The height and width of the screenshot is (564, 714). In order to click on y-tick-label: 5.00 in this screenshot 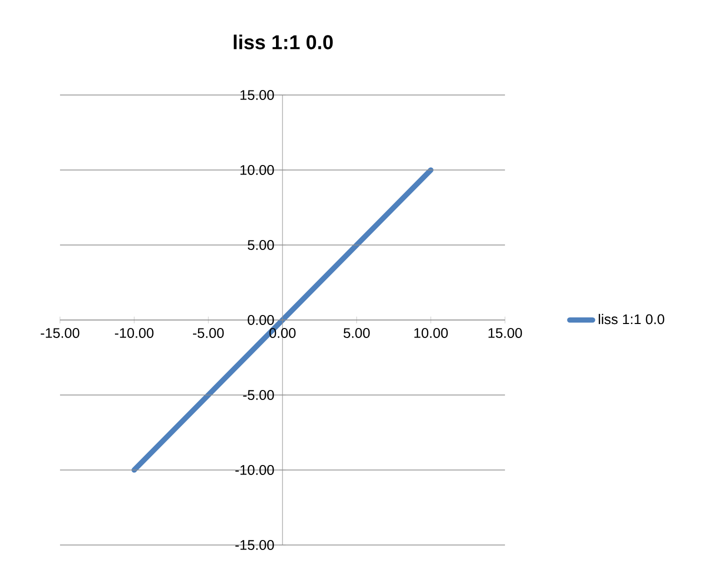, I will do `click(261, 245)`.